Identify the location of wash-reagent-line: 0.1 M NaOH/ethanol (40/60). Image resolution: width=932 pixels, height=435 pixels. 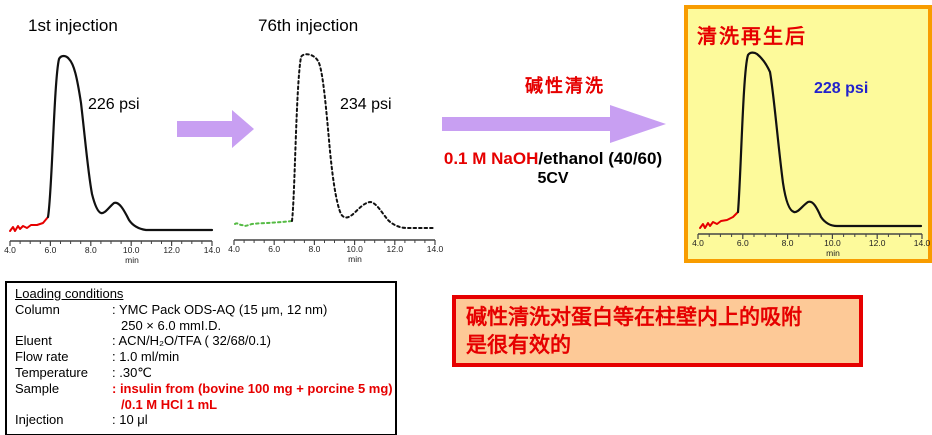
(553, 159).